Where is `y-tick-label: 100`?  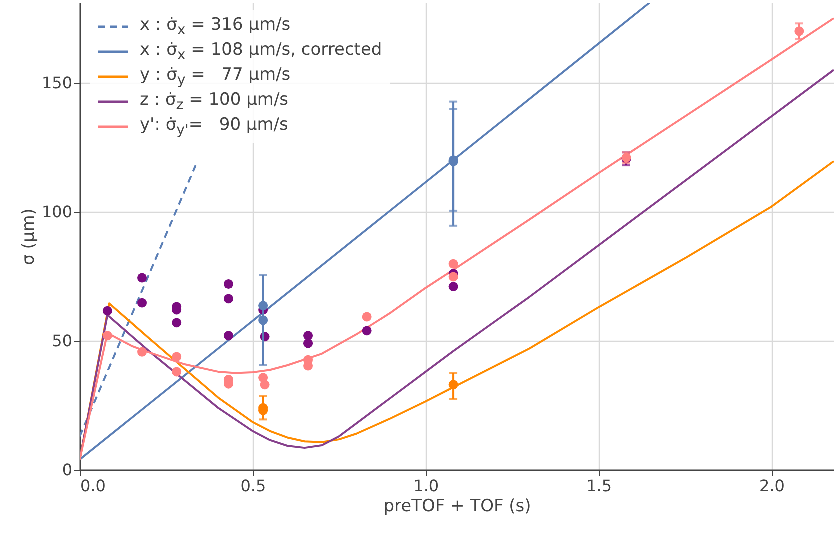
y-tick-label: 100 is located at coordinates (57, 212).